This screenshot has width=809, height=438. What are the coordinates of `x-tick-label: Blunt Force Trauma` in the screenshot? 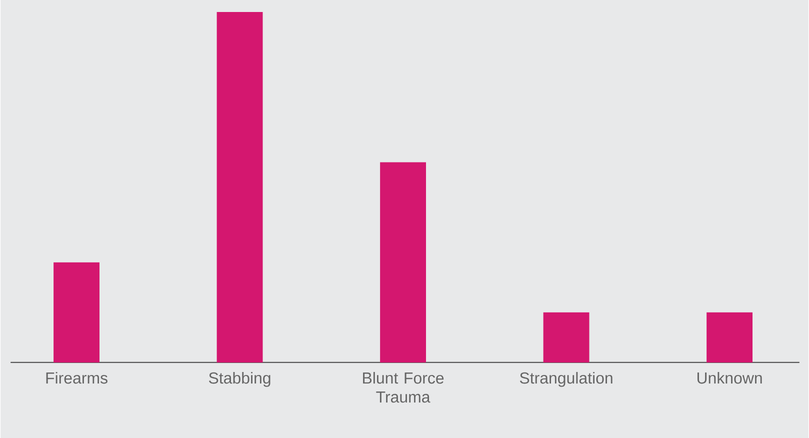 It's located at (403, 387).